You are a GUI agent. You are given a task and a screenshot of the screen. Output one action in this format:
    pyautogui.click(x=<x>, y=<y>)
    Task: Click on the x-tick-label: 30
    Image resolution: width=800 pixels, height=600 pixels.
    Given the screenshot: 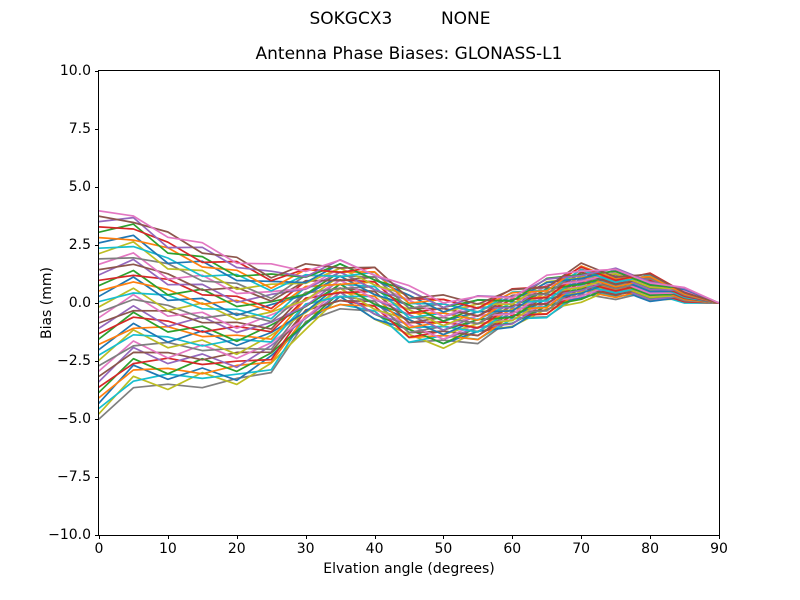 What is the action you would take?
    pyautogui.click(x=305, y=549)
    